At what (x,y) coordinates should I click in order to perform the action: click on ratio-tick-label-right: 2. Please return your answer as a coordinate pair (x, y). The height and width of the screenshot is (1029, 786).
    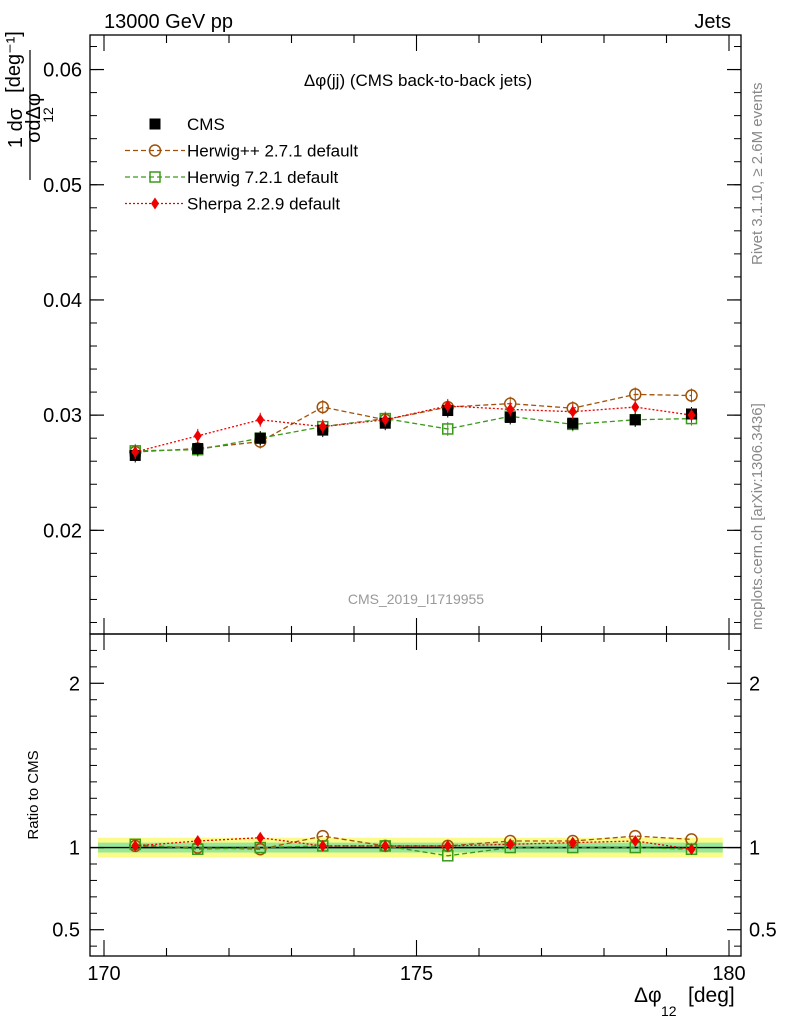
    Looking at the image, I should click on (754, 684).